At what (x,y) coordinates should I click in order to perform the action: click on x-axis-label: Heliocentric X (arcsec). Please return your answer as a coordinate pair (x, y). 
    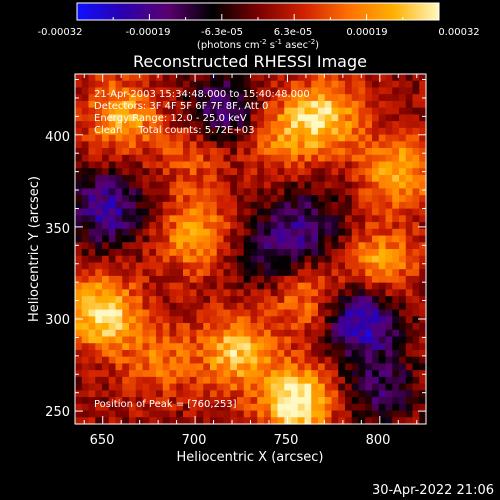
    Looking at the image, I should click on (250, 457).